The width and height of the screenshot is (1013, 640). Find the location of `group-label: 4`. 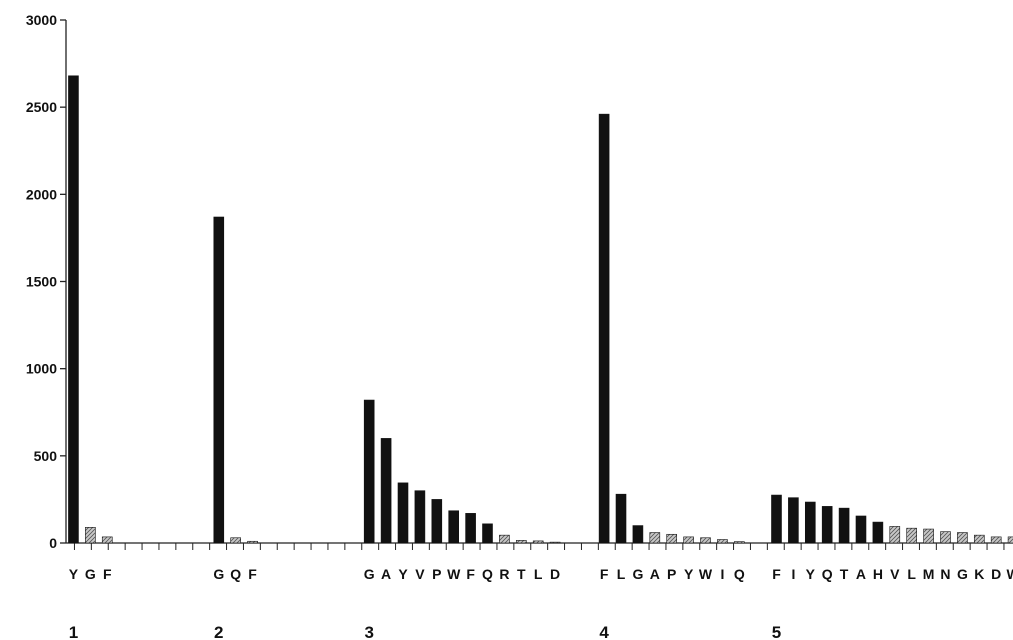

group-label: 4 is located at coordinates (604, 631).